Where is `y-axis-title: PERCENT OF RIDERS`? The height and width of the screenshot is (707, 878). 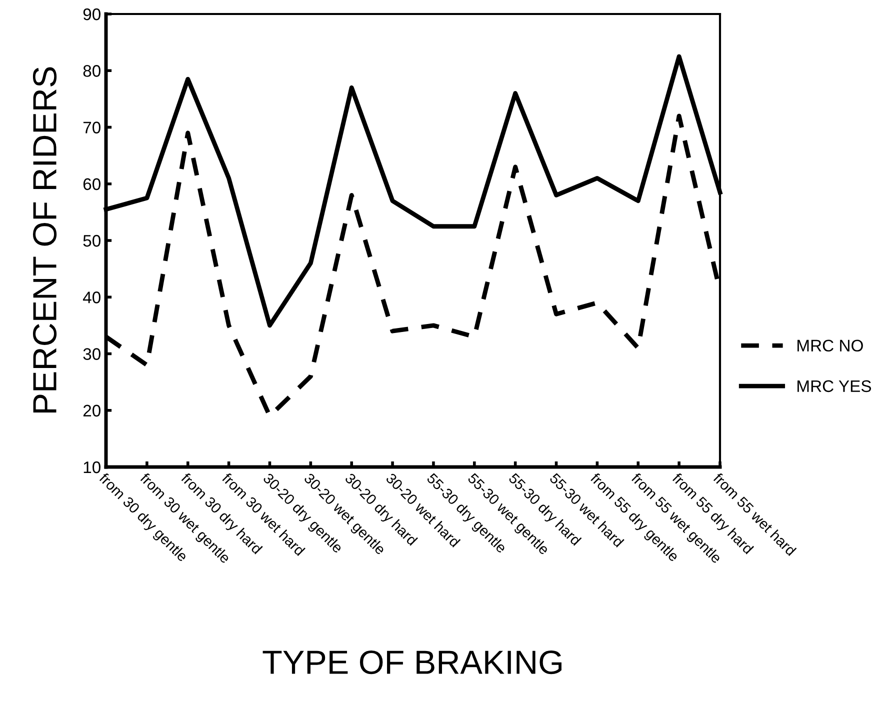 y-axis-title: PERCENT OF RIDERS is located at coordinates (44, 239).